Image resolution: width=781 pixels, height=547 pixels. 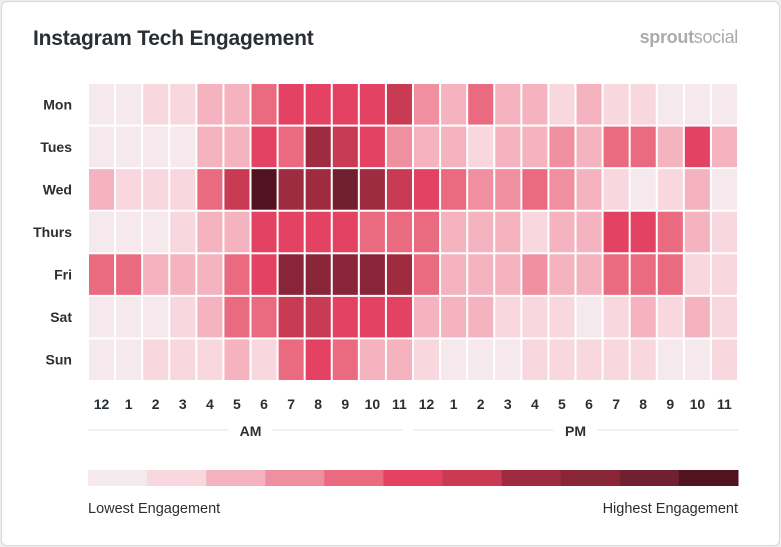 What do you see at coordinates (264, 404) in the screenshot?
I see `hour-label: 6` at bounding box center [264, 404].